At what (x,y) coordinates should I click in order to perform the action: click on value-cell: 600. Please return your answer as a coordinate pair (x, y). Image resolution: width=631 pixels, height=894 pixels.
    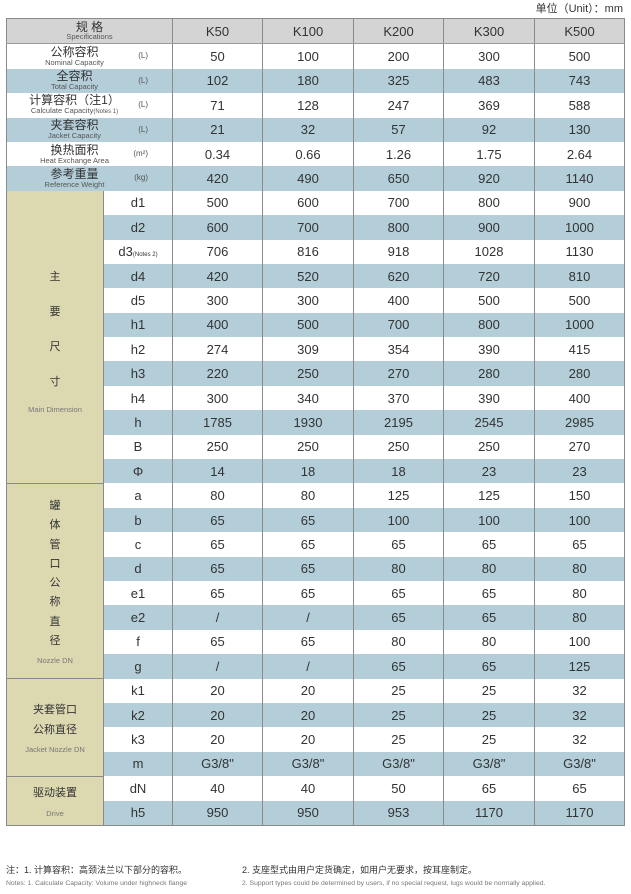
    Looking at the image, I should click on (217, 227).